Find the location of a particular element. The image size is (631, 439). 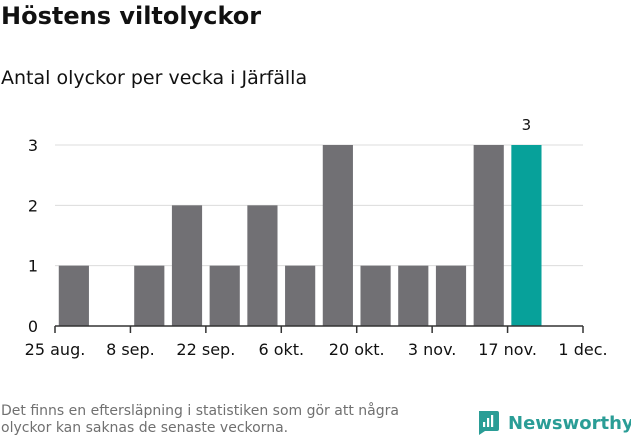

y-tick-label: 1 is located at coordinates (33, 266).